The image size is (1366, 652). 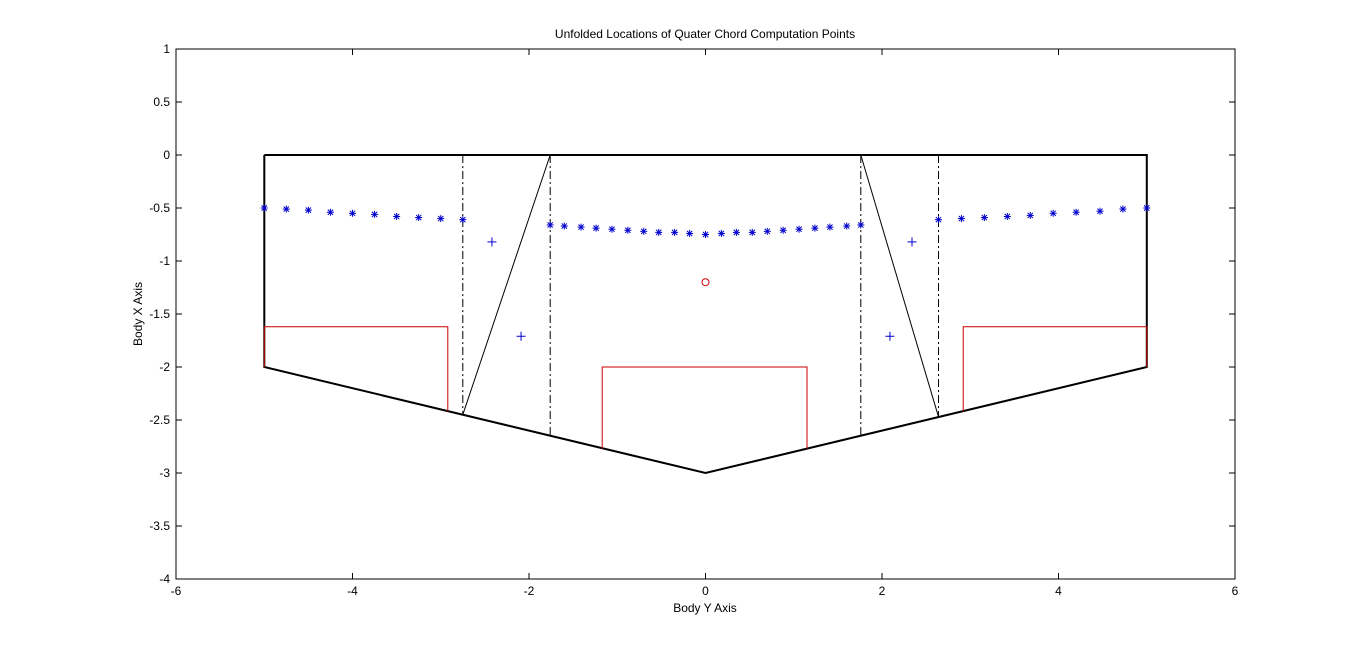 What do you see at coordinates (164, 261) in the screenshot?
I see `y-tick-label: -1` at bounding box center [164, 261].